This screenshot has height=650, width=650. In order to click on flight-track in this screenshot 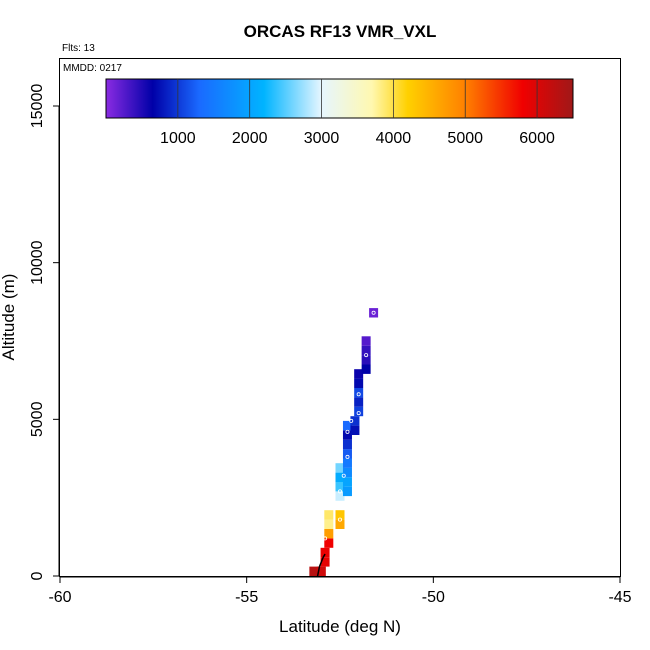, I will do `click(321, 565)`.